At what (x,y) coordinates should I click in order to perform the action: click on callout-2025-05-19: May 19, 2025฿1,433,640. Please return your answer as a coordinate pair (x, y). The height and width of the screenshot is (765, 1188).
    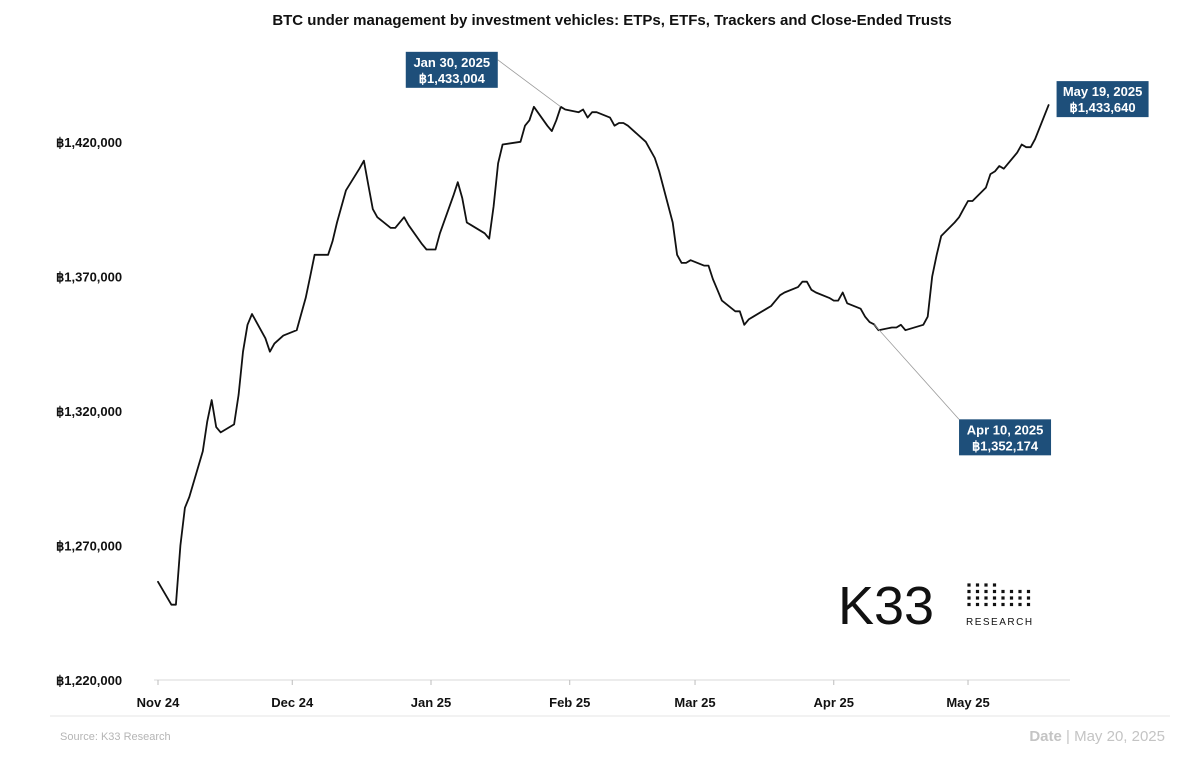
    Looking at the image, I should click on (1102, 99).